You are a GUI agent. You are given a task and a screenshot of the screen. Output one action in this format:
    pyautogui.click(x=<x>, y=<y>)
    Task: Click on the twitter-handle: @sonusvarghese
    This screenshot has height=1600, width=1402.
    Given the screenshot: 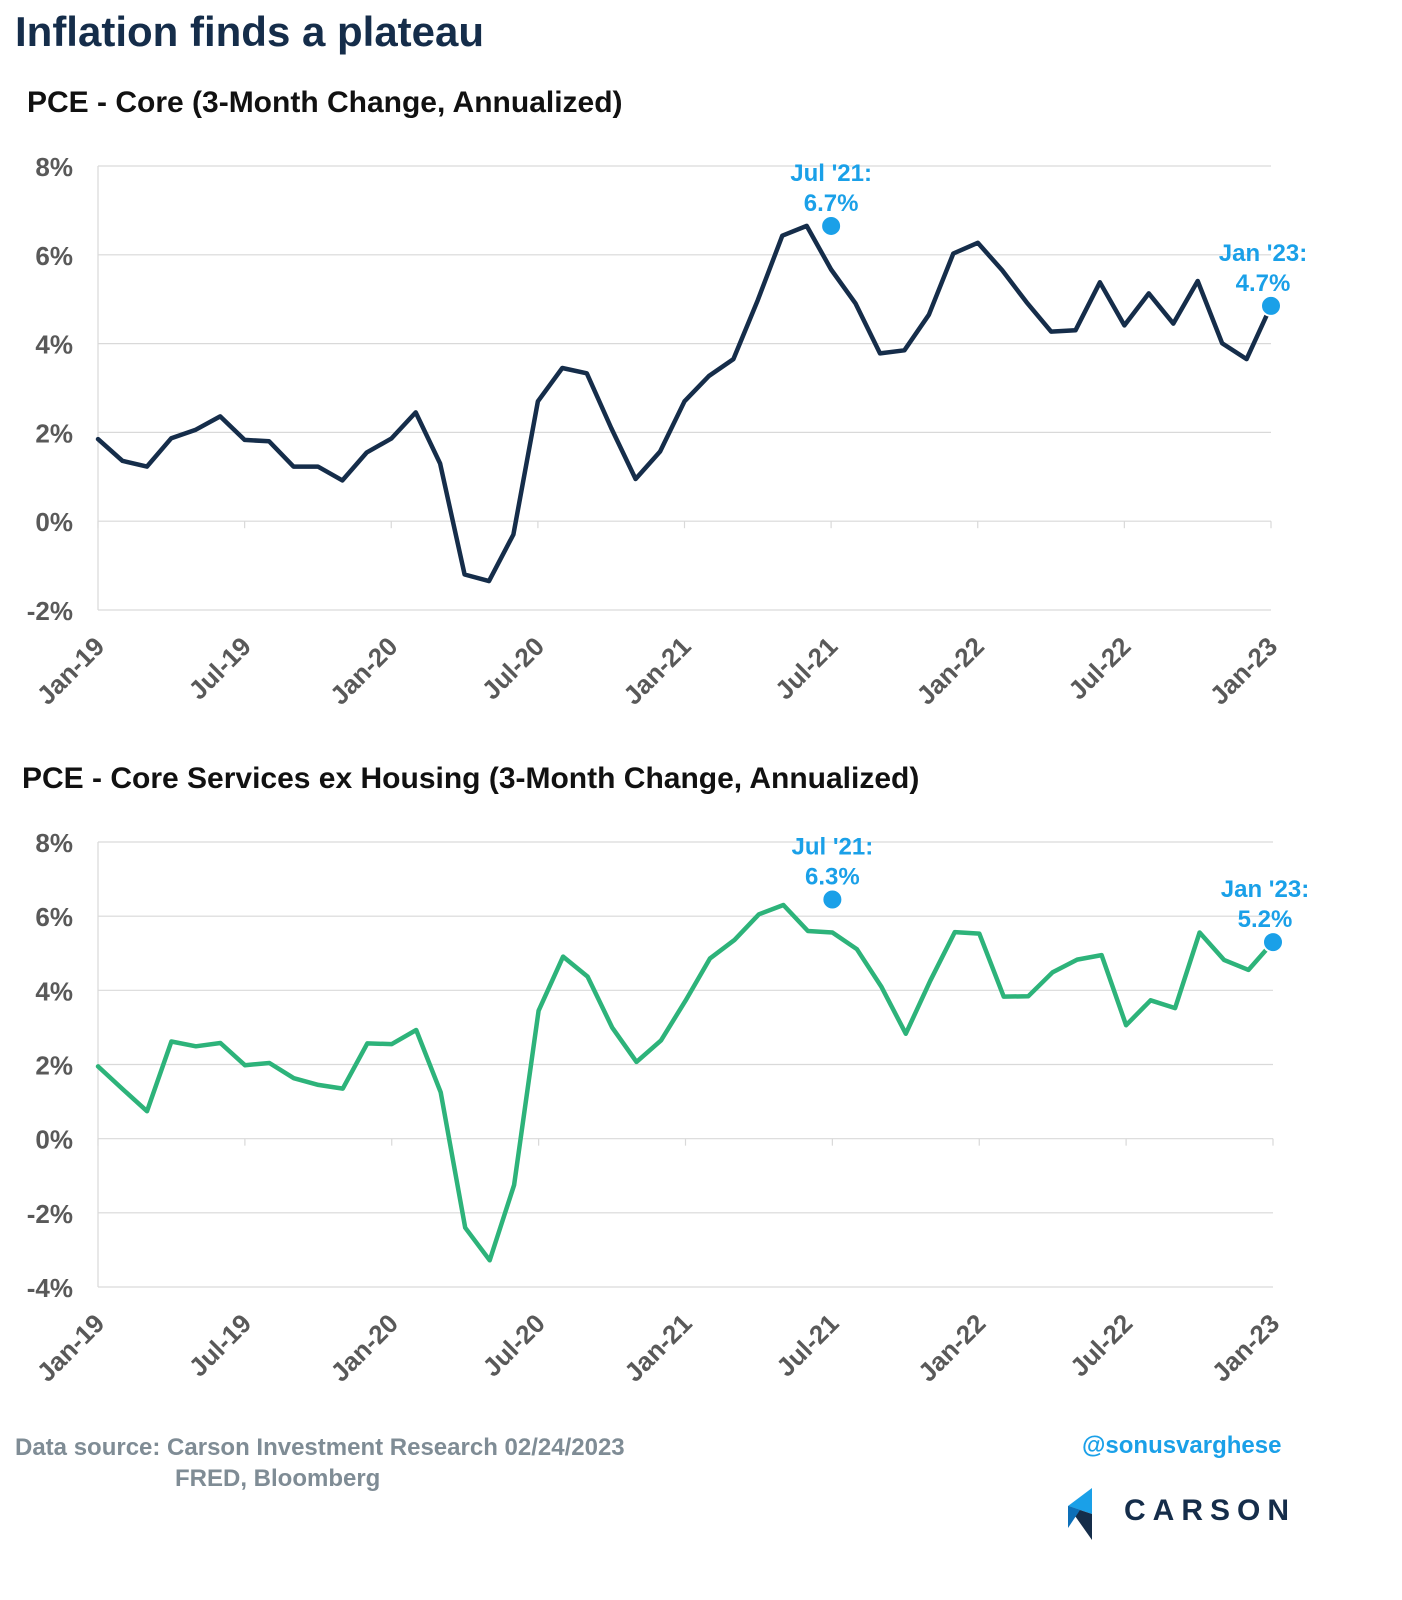 What is the action you would take?
    pyautogui.click(x=1182, y=1445)
    